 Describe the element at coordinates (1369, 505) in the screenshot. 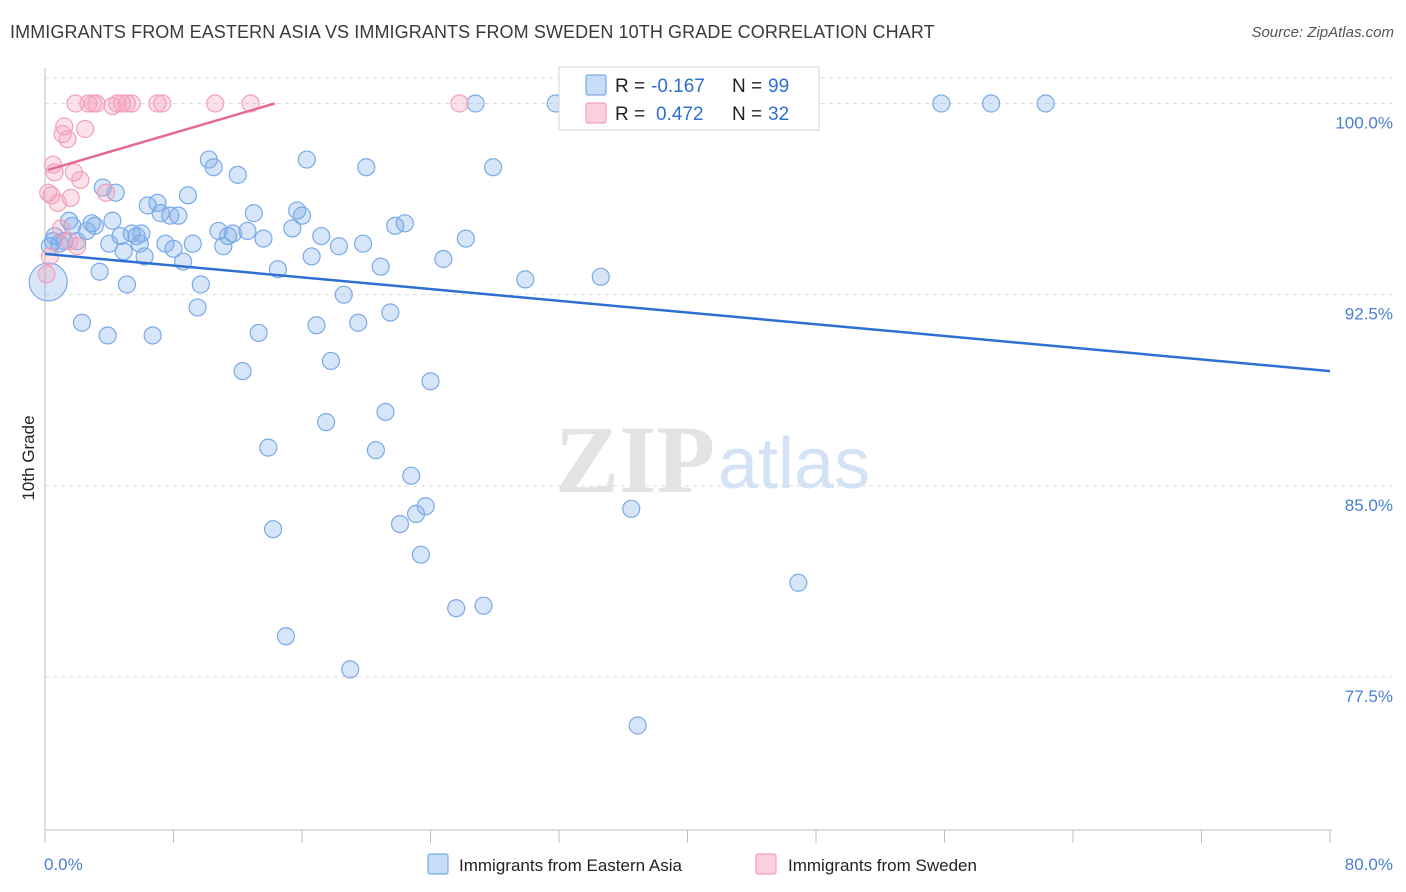

I see `y-tick-label: 85.0%` at that location.